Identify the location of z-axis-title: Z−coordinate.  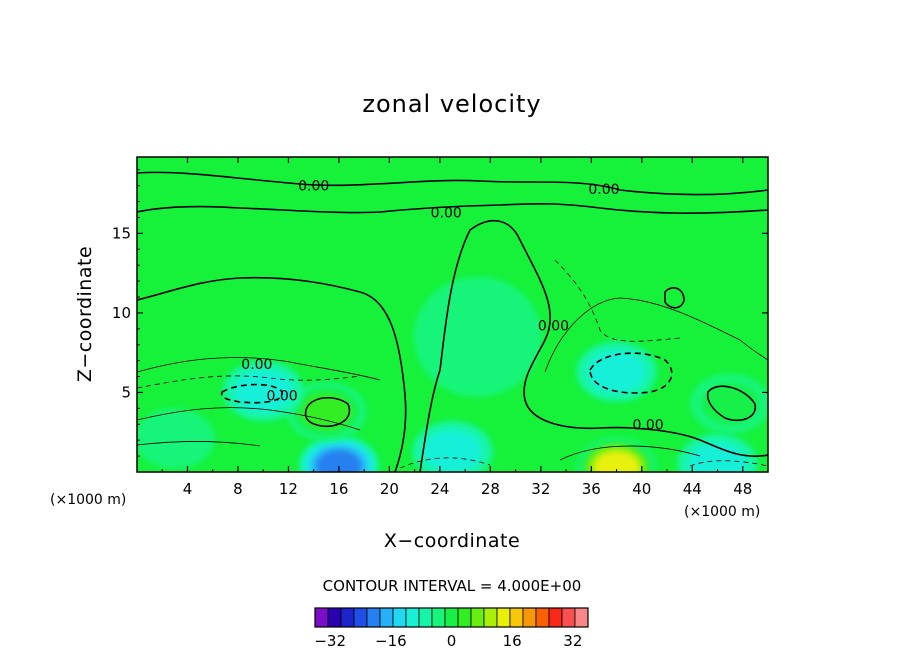
(85, 314).